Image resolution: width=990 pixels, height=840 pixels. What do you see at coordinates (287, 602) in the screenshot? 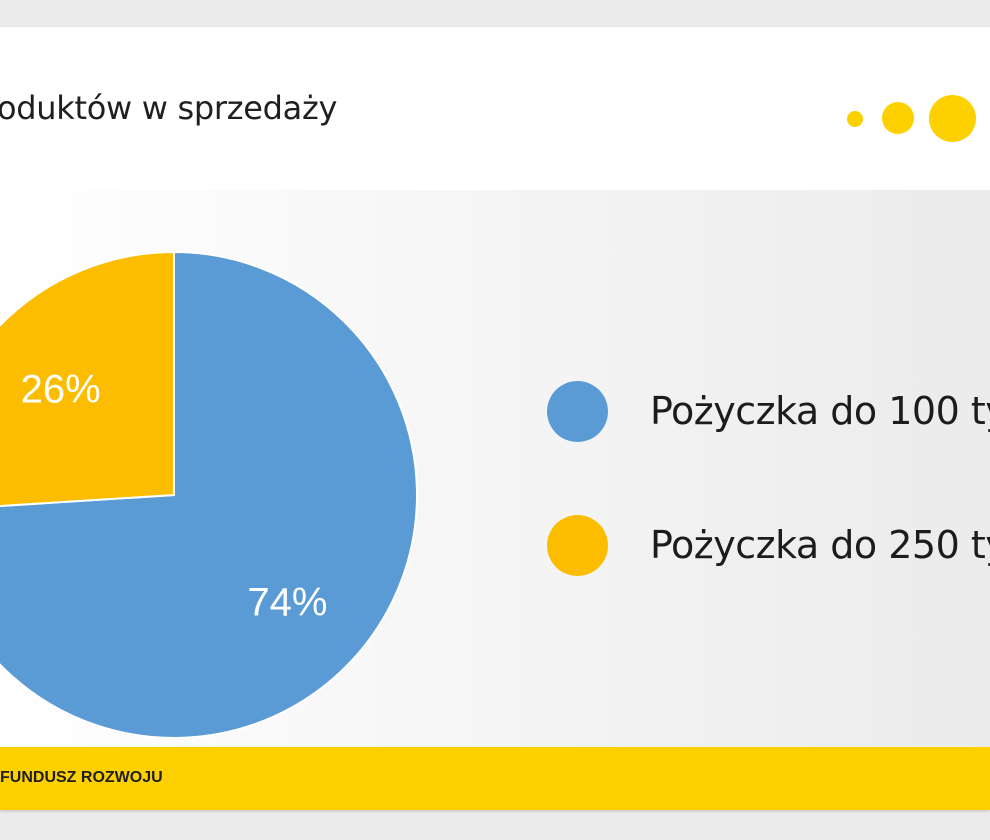
I see `pie-data-label: 74%` at bounding box center [287, 602].